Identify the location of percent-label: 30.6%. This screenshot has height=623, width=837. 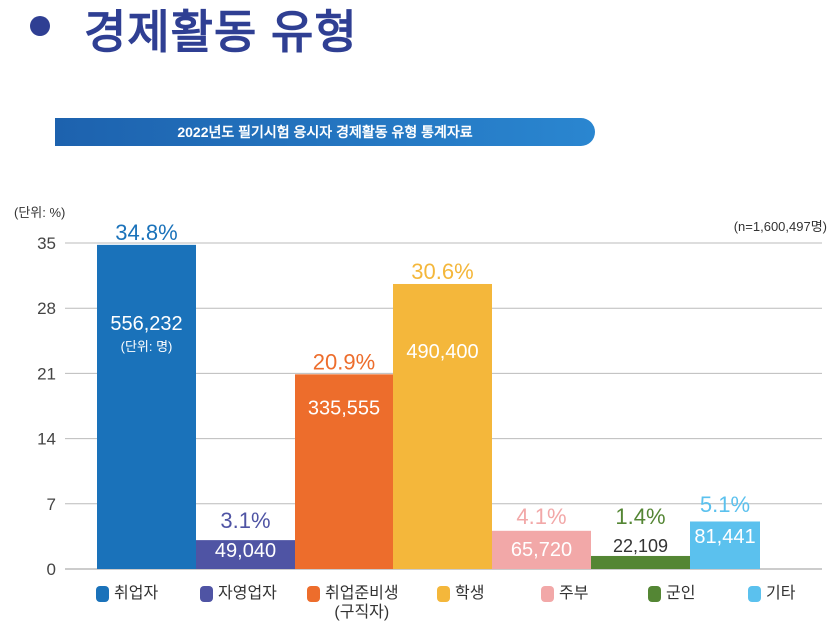
(442, 271).